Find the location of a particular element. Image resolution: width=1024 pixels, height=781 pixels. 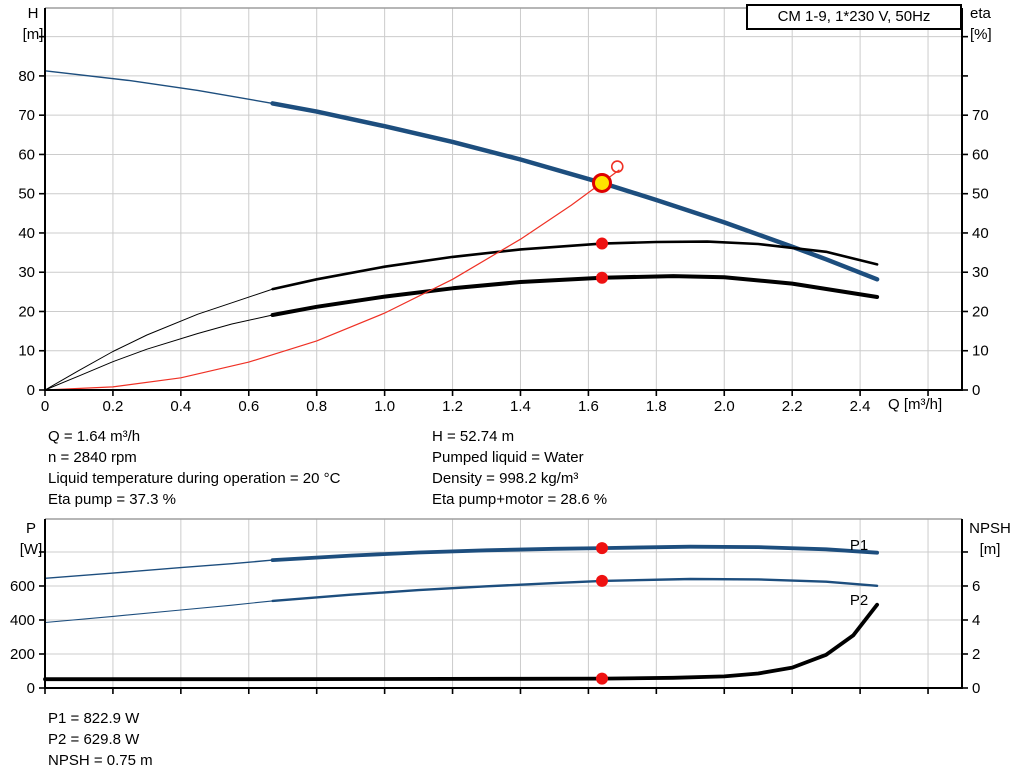

svg-text: 2.4 is located at coordinates (860, 406).